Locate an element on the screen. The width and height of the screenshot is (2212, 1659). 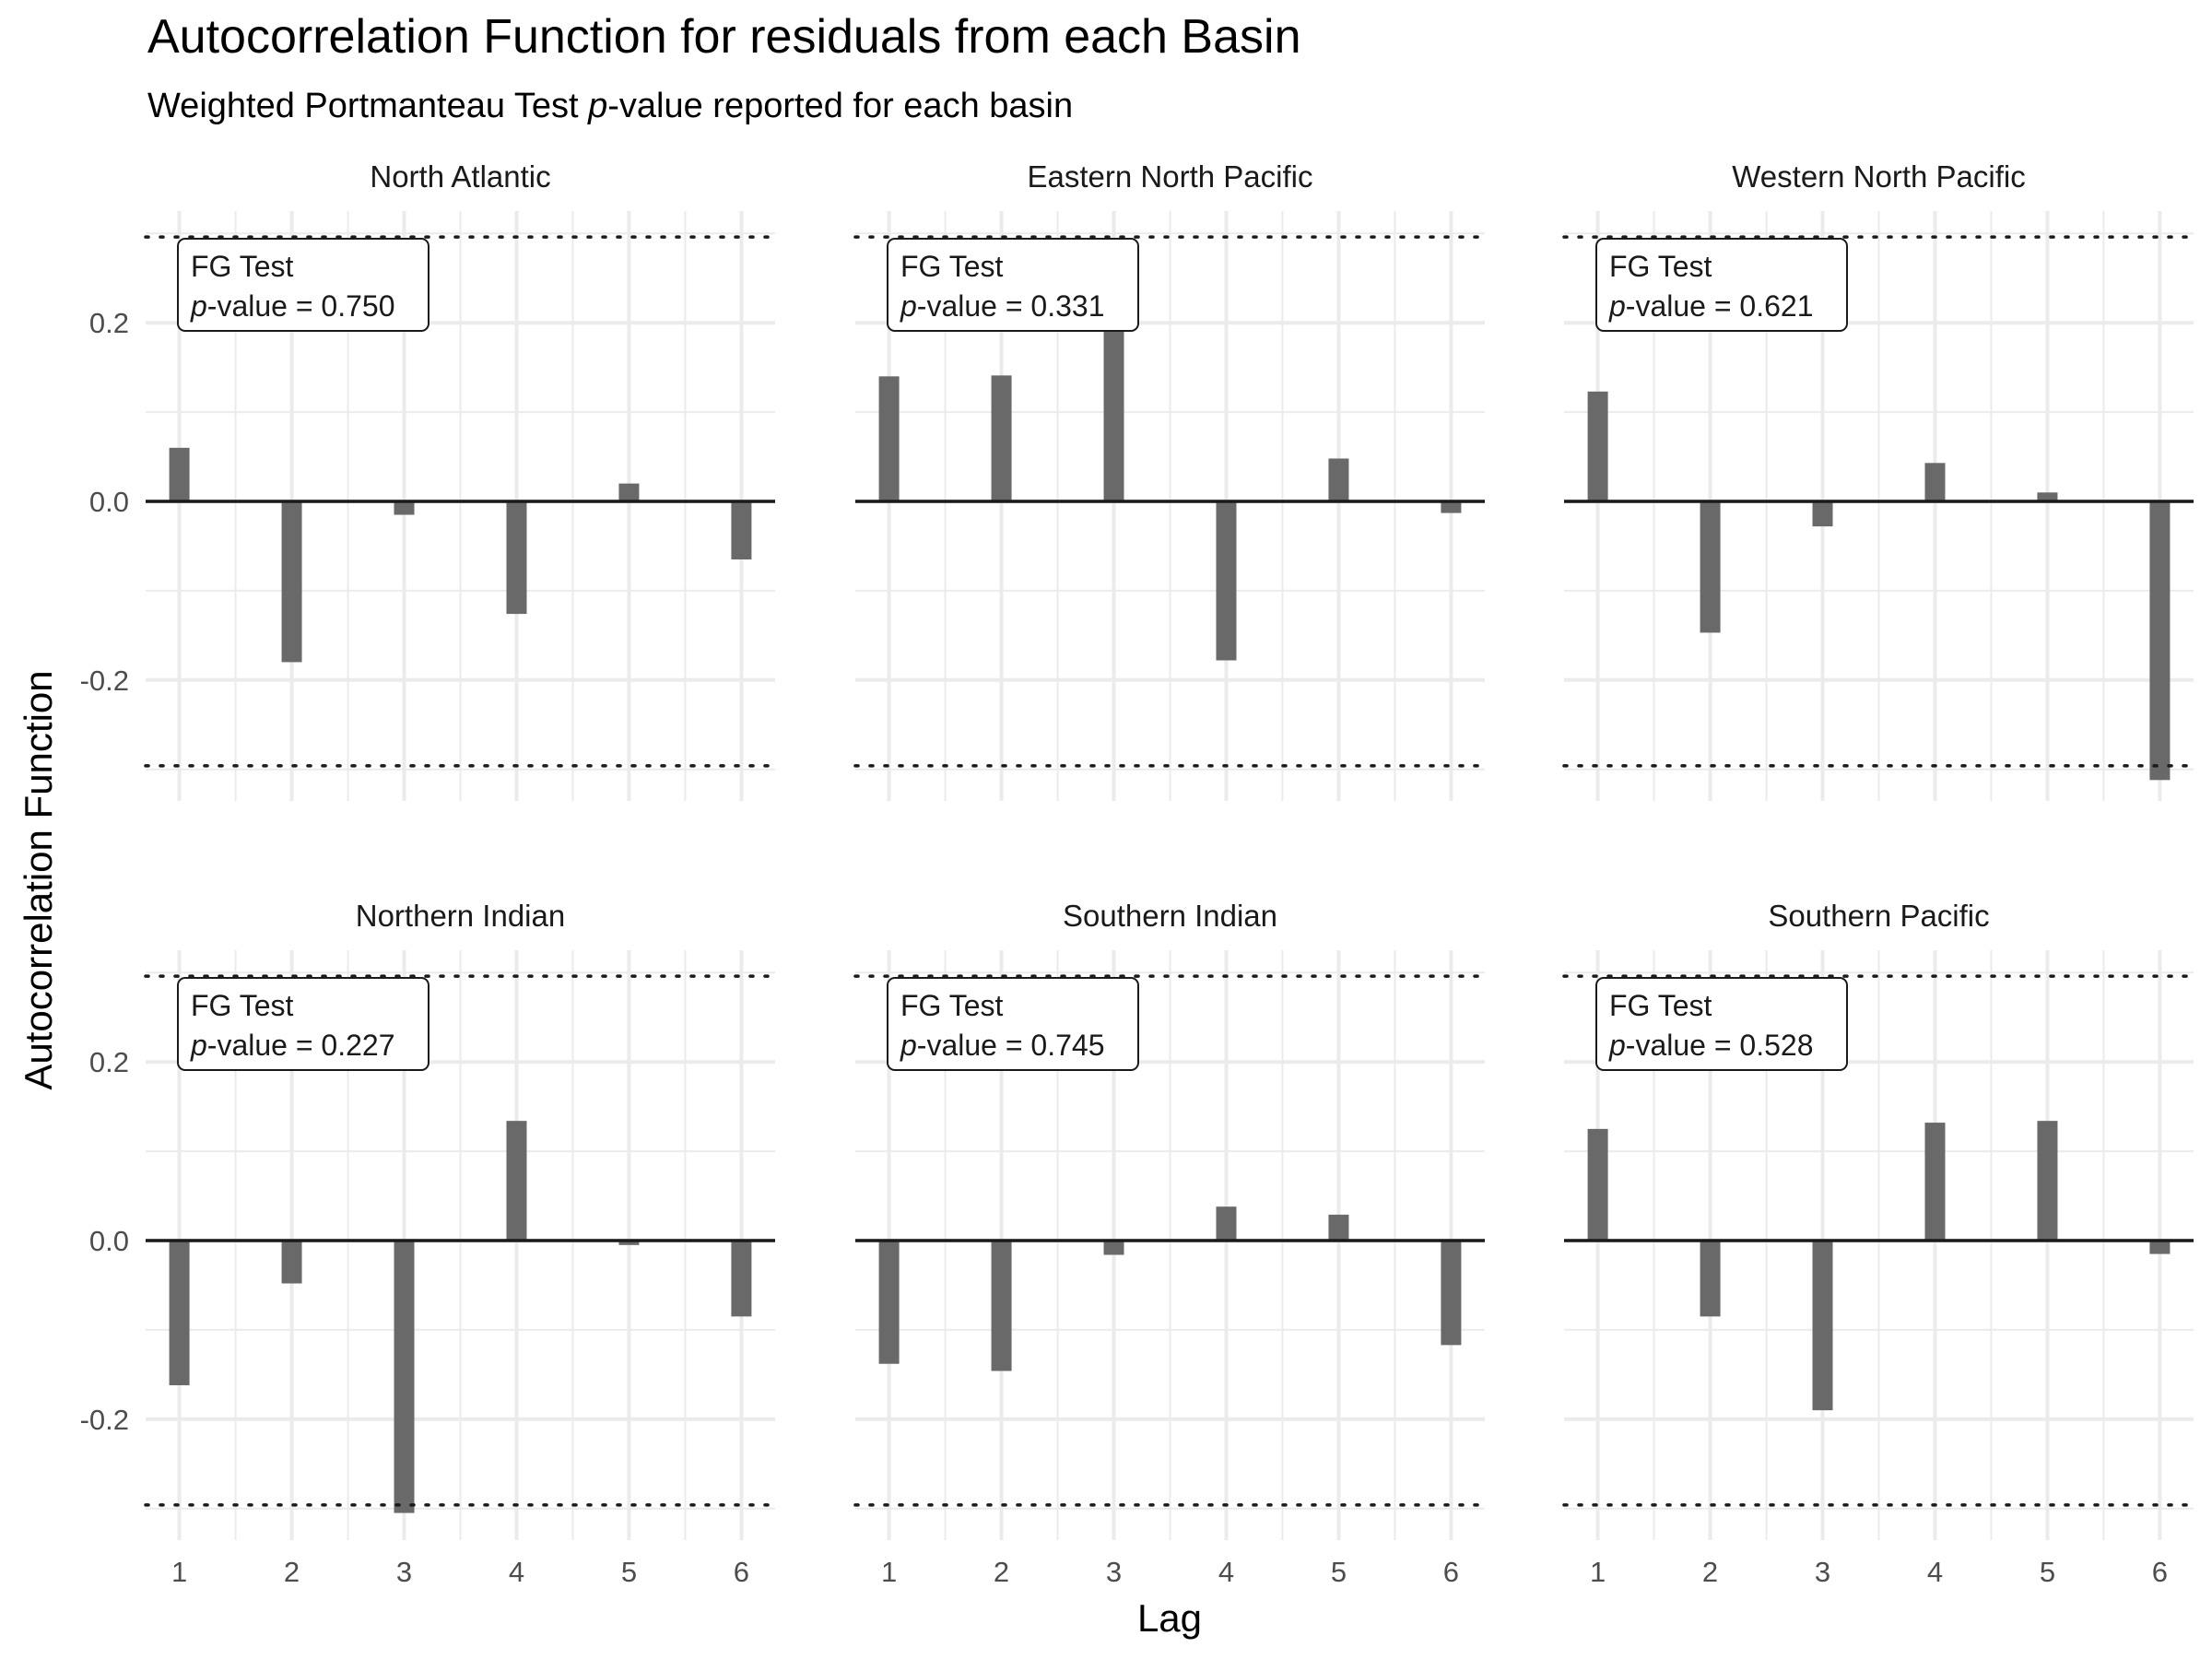
panel-title: North Atlantic is located at coordinates (460, 176).